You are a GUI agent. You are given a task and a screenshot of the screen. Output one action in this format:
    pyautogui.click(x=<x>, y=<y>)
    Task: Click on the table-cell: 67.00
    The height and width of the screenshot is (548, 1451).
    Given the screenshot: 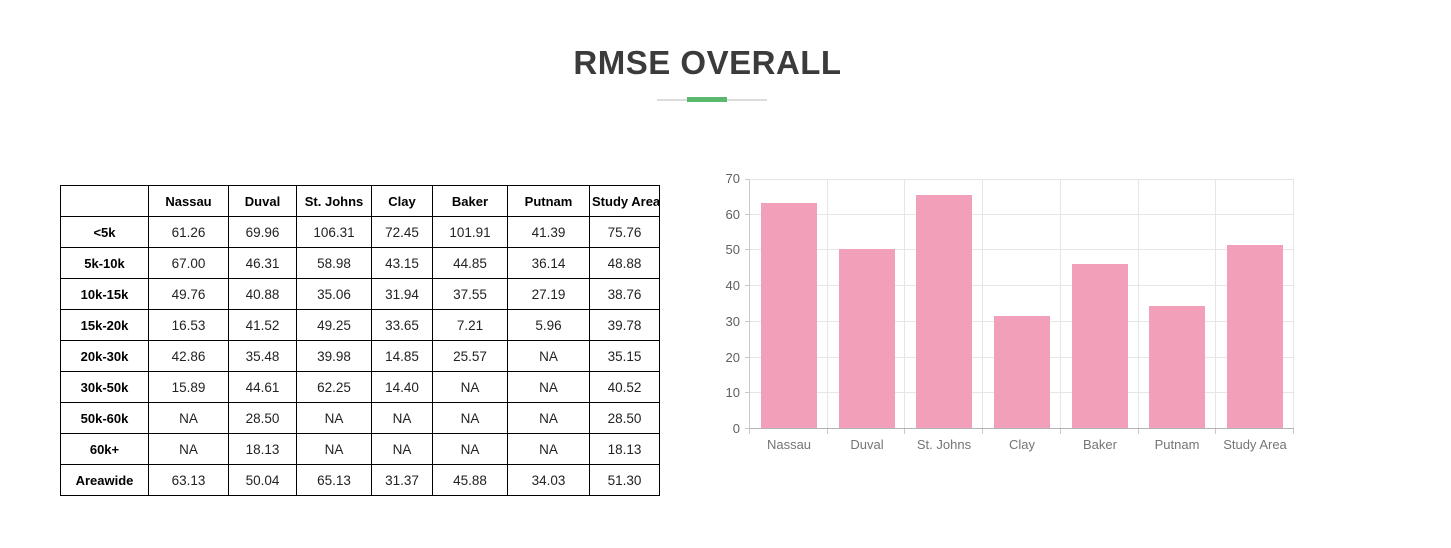 What is the action you would take?
    pyautogui.click(x=188, y=263)
    